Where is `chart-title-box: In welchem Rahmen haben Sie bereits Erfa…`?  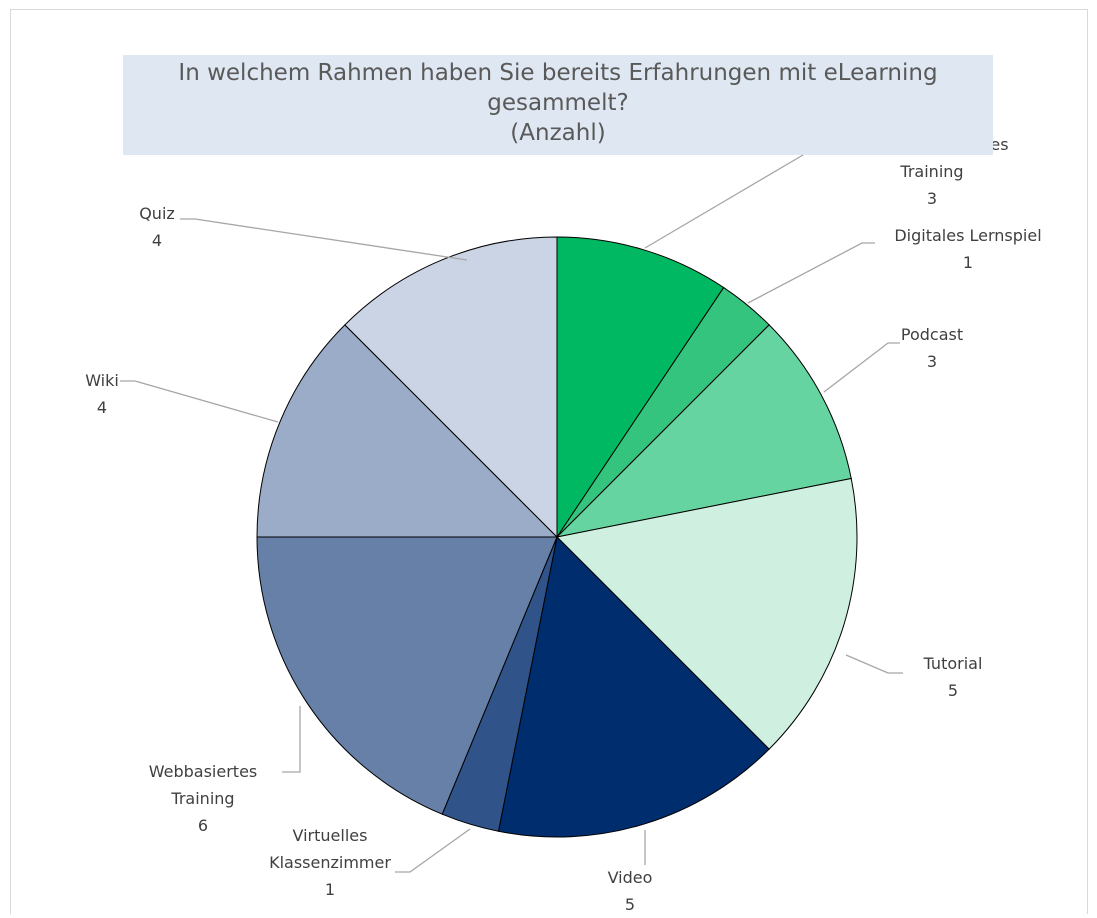 chart-title-box: In welchem Rahmen haben Sie bereits Erfa… is located at coordinates (558, 105).